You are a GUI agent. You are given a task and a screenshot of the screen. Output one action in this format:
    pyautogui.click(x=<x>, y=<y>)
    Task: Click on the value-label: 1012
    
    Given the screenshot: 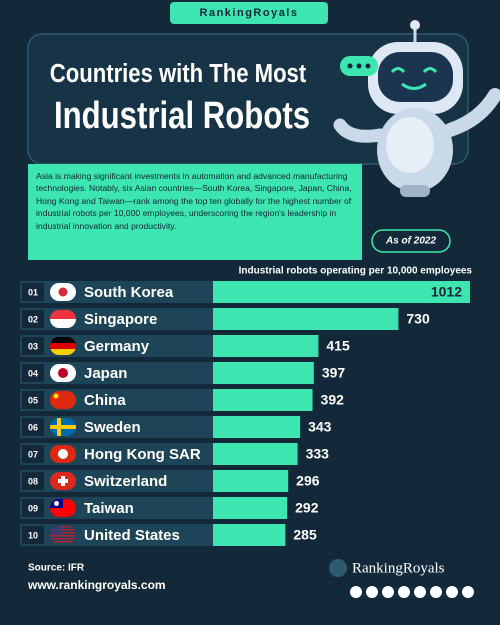 What is the action you would take?
    pyautogui.click(x=446, y=292)
    